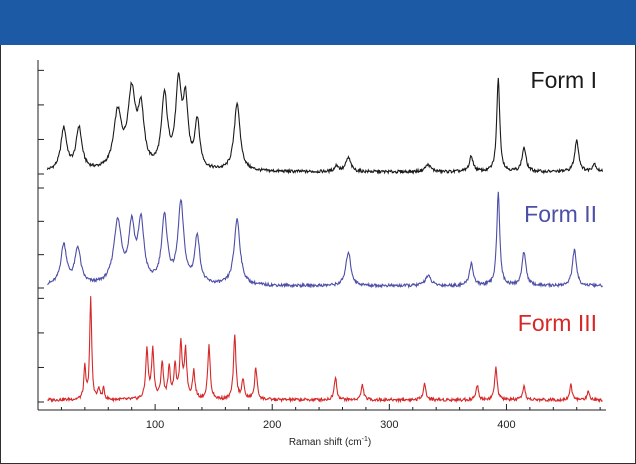  What do you see at coordinates (557, 323) in the screenshot?
I see `series-label: Form III` at bounding box center [557, 323].